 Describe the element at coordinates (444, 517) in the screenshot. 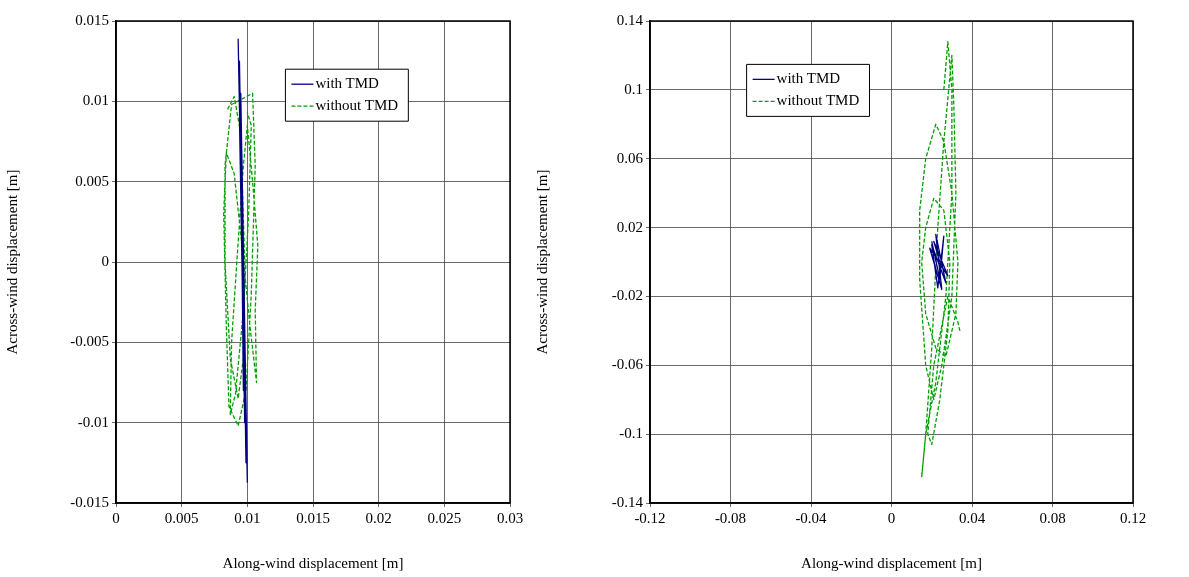

I see `x-tick-label: 0.025` at that location.